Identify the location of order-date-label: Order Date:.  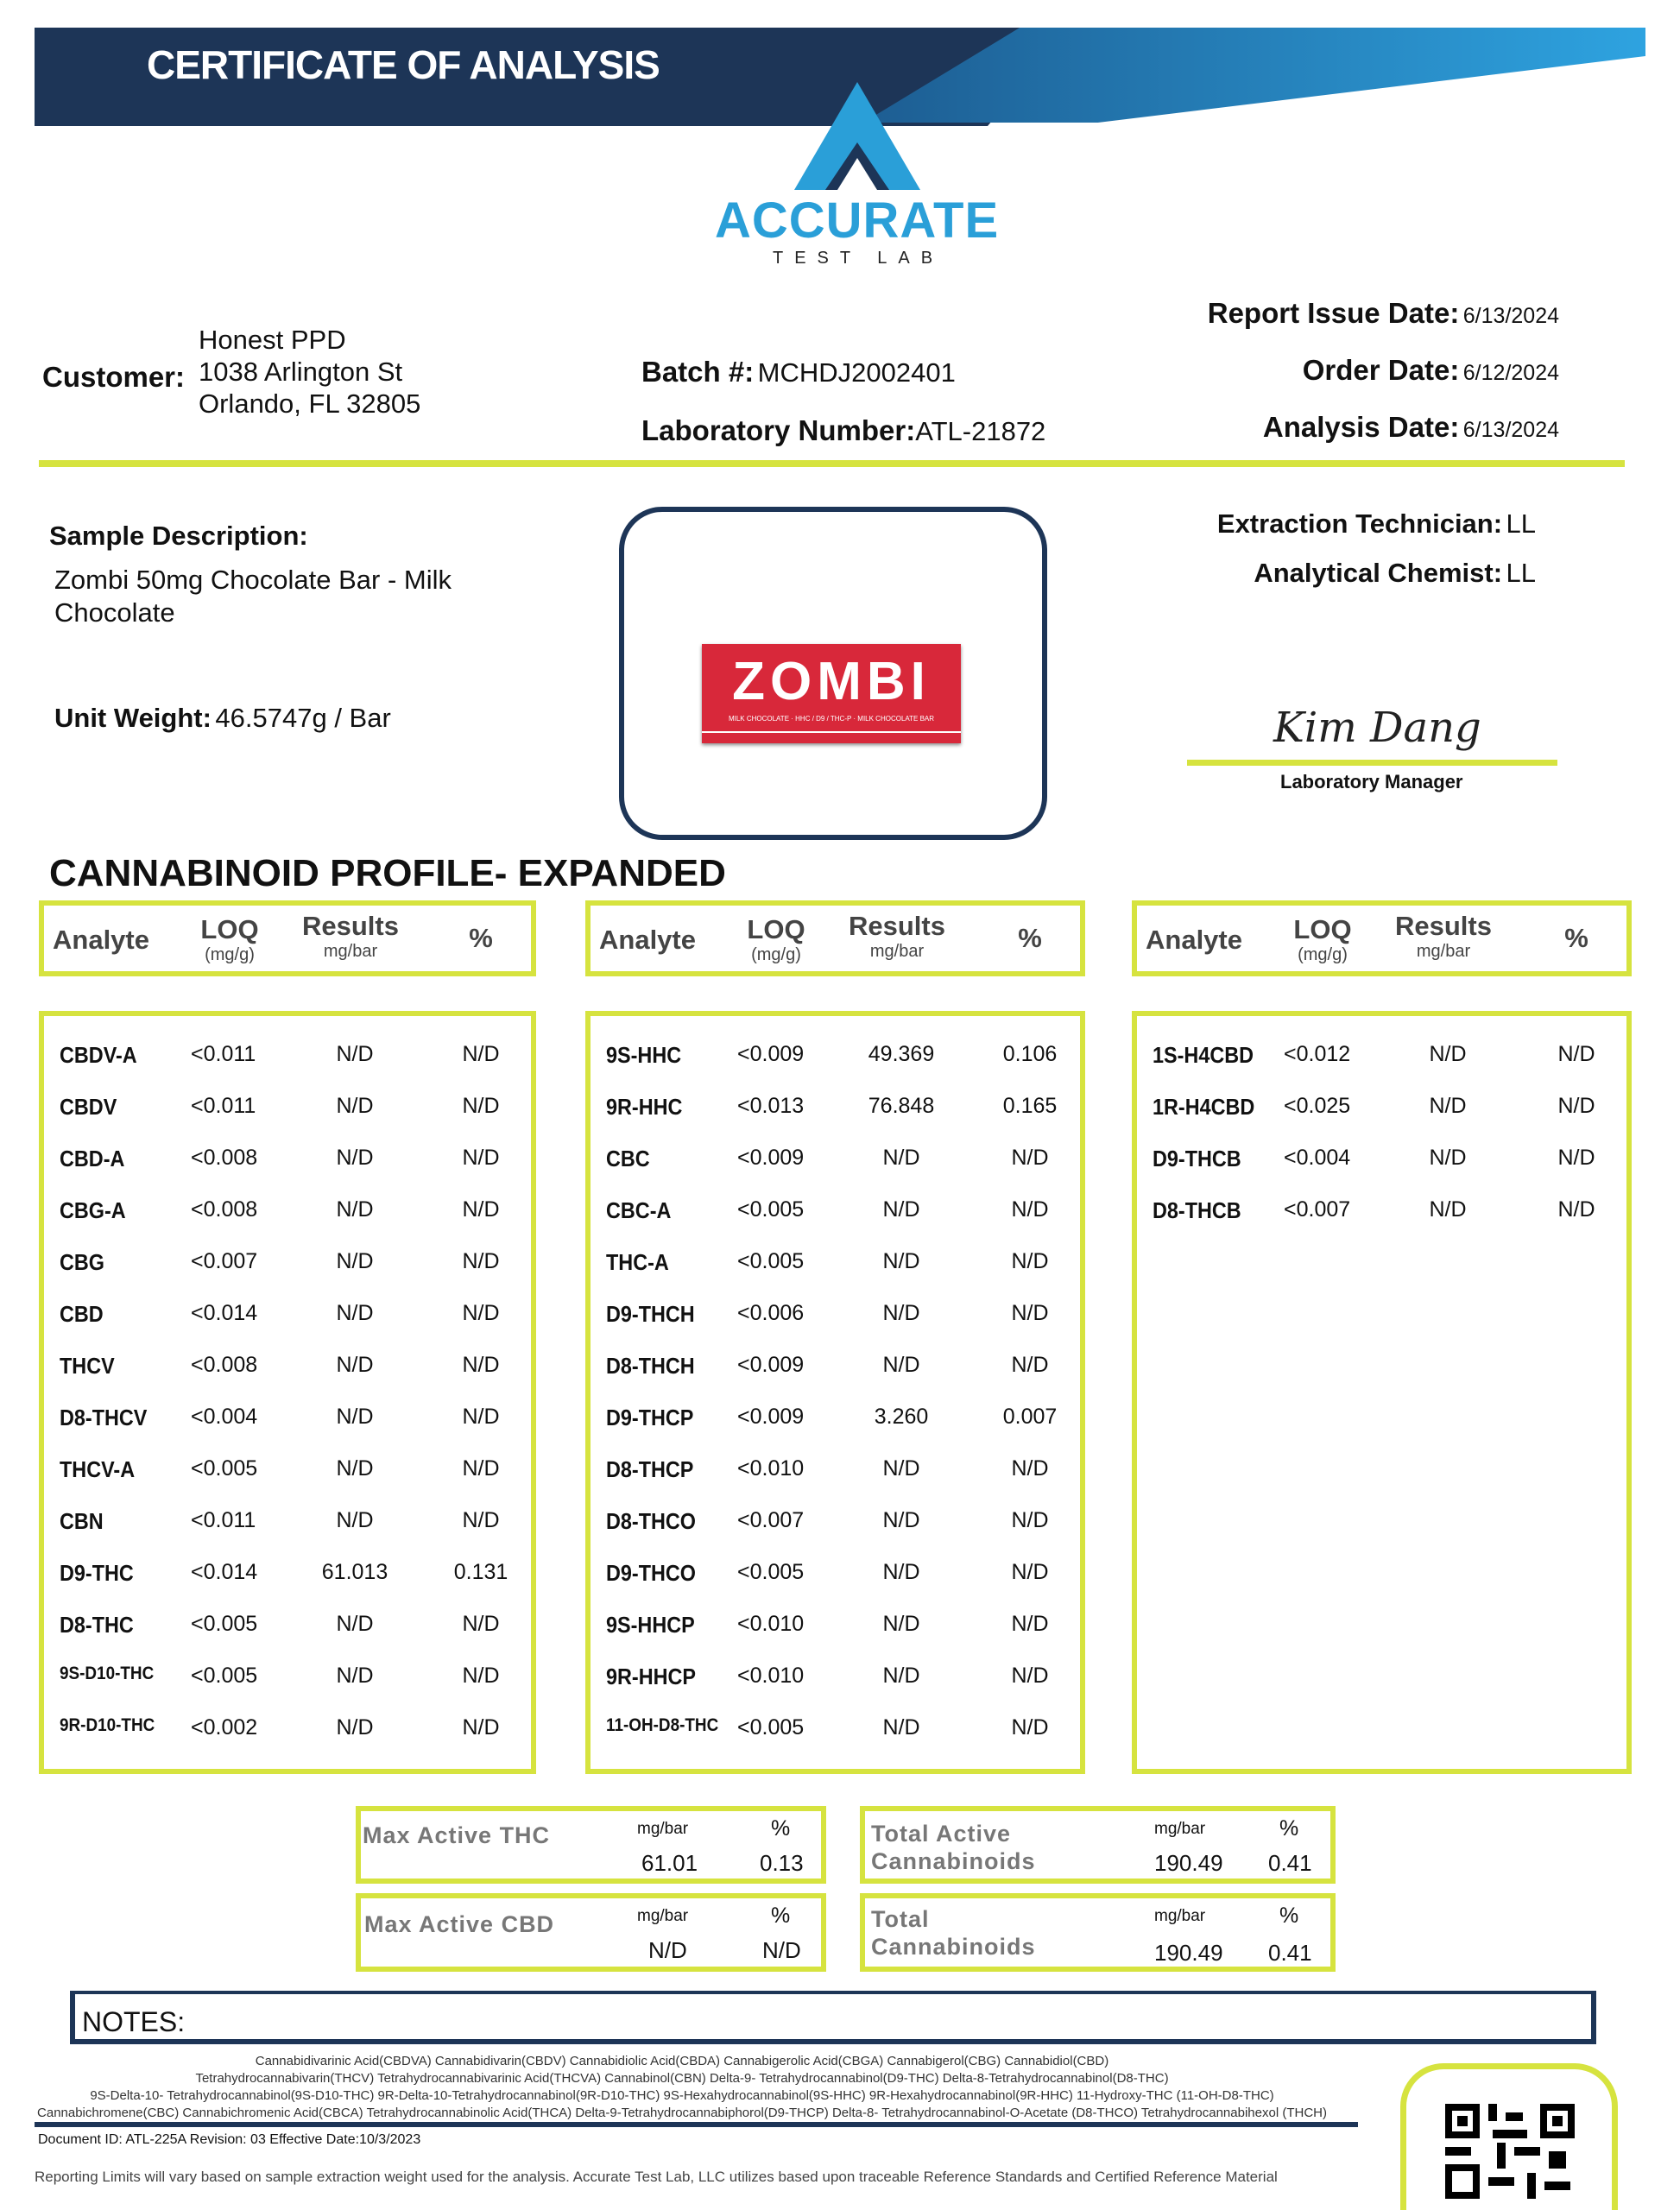
(1381, 370).